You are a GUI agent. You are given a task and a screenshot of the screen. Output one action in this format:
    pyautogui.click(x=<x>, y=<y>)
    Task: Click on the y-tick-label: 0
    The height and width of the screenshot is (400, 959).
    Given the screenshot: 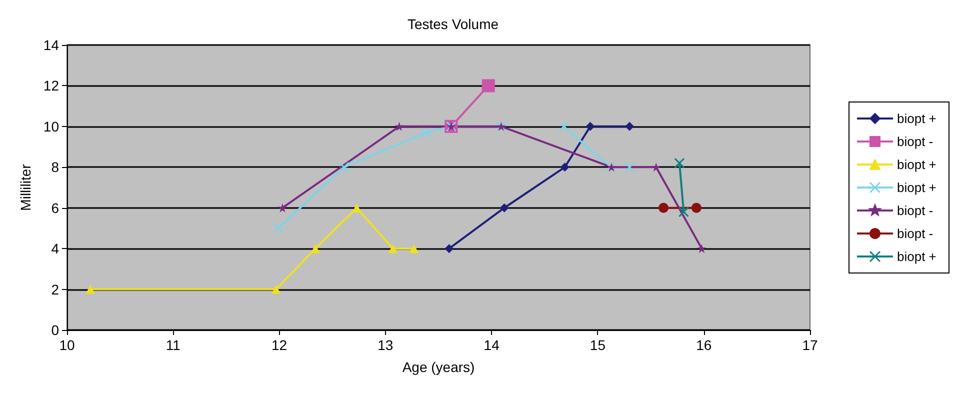 What is the action you would take?
    pyautogui.click(x=55, y=330)
    